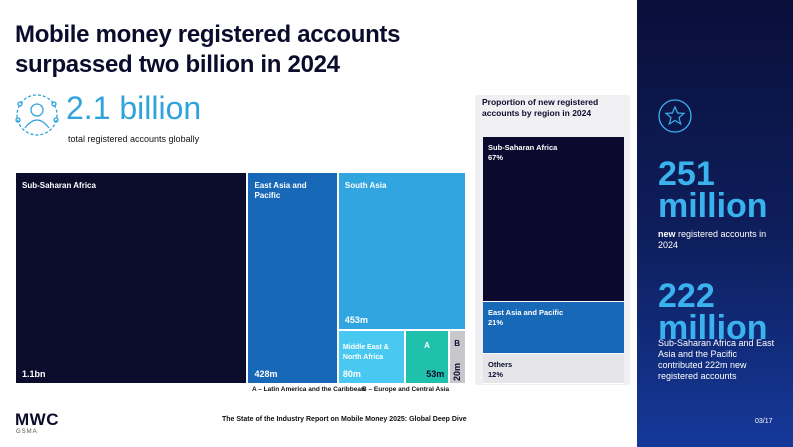 This screenshot has width=793, height=447. Describe the element at coordinates (526, 313) in the screenshot. I see `segment-name: East Asia and Pacific` at that location.